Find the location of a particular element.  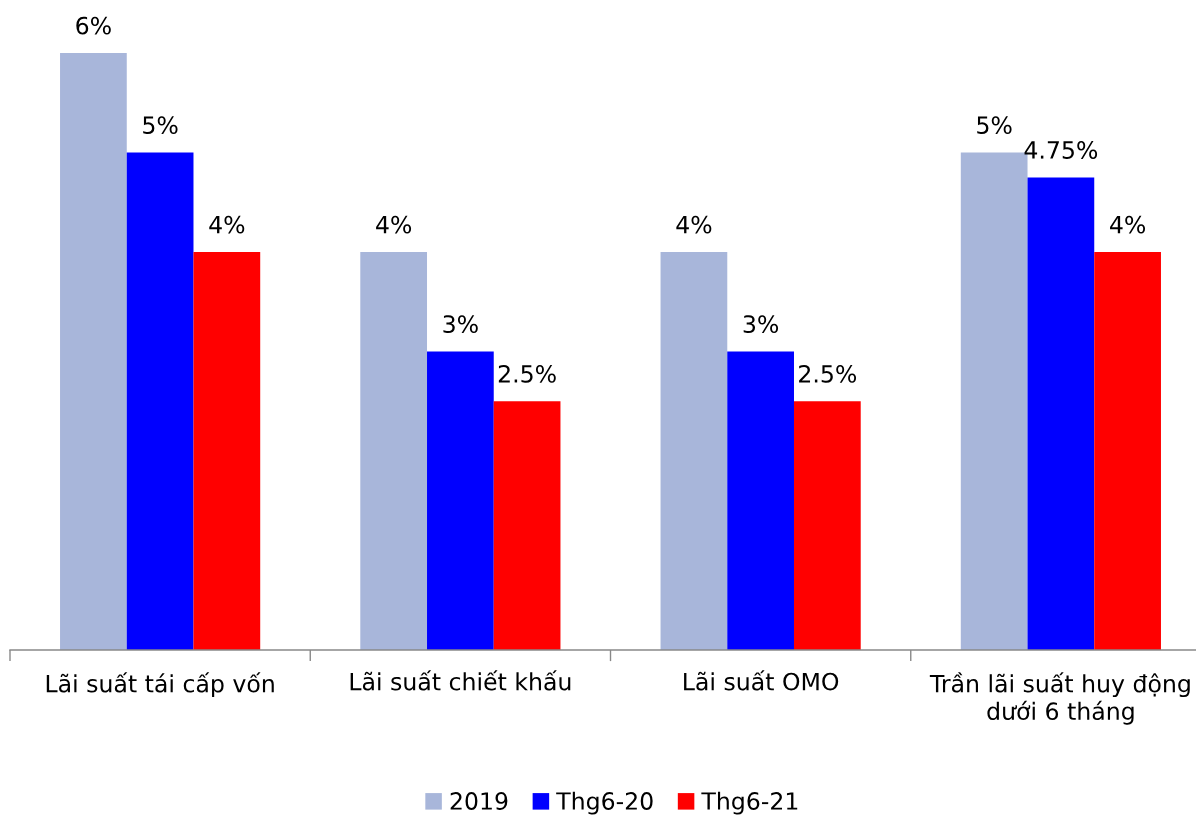

data-label: 6% is located at coordinates (93, 25).